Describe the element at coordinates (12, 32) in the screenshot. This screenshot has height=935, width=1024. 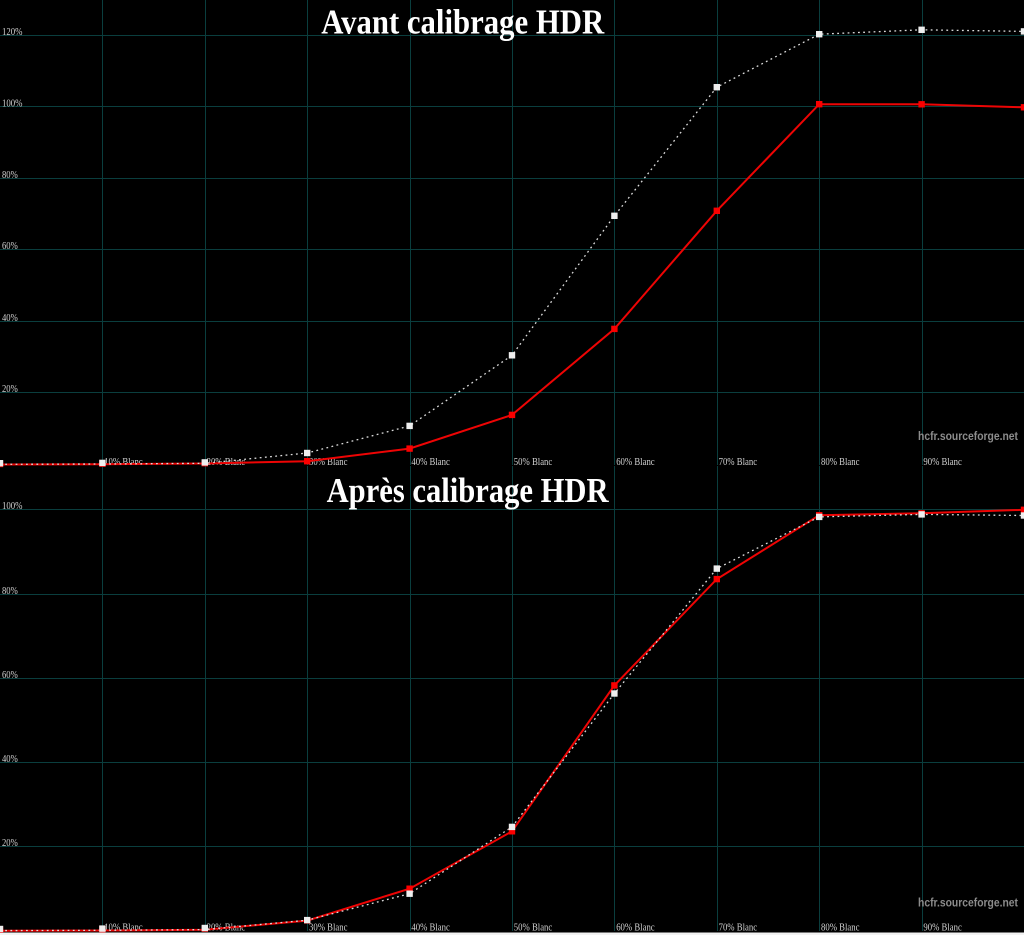
I see `svg-text: 120%` at that location.